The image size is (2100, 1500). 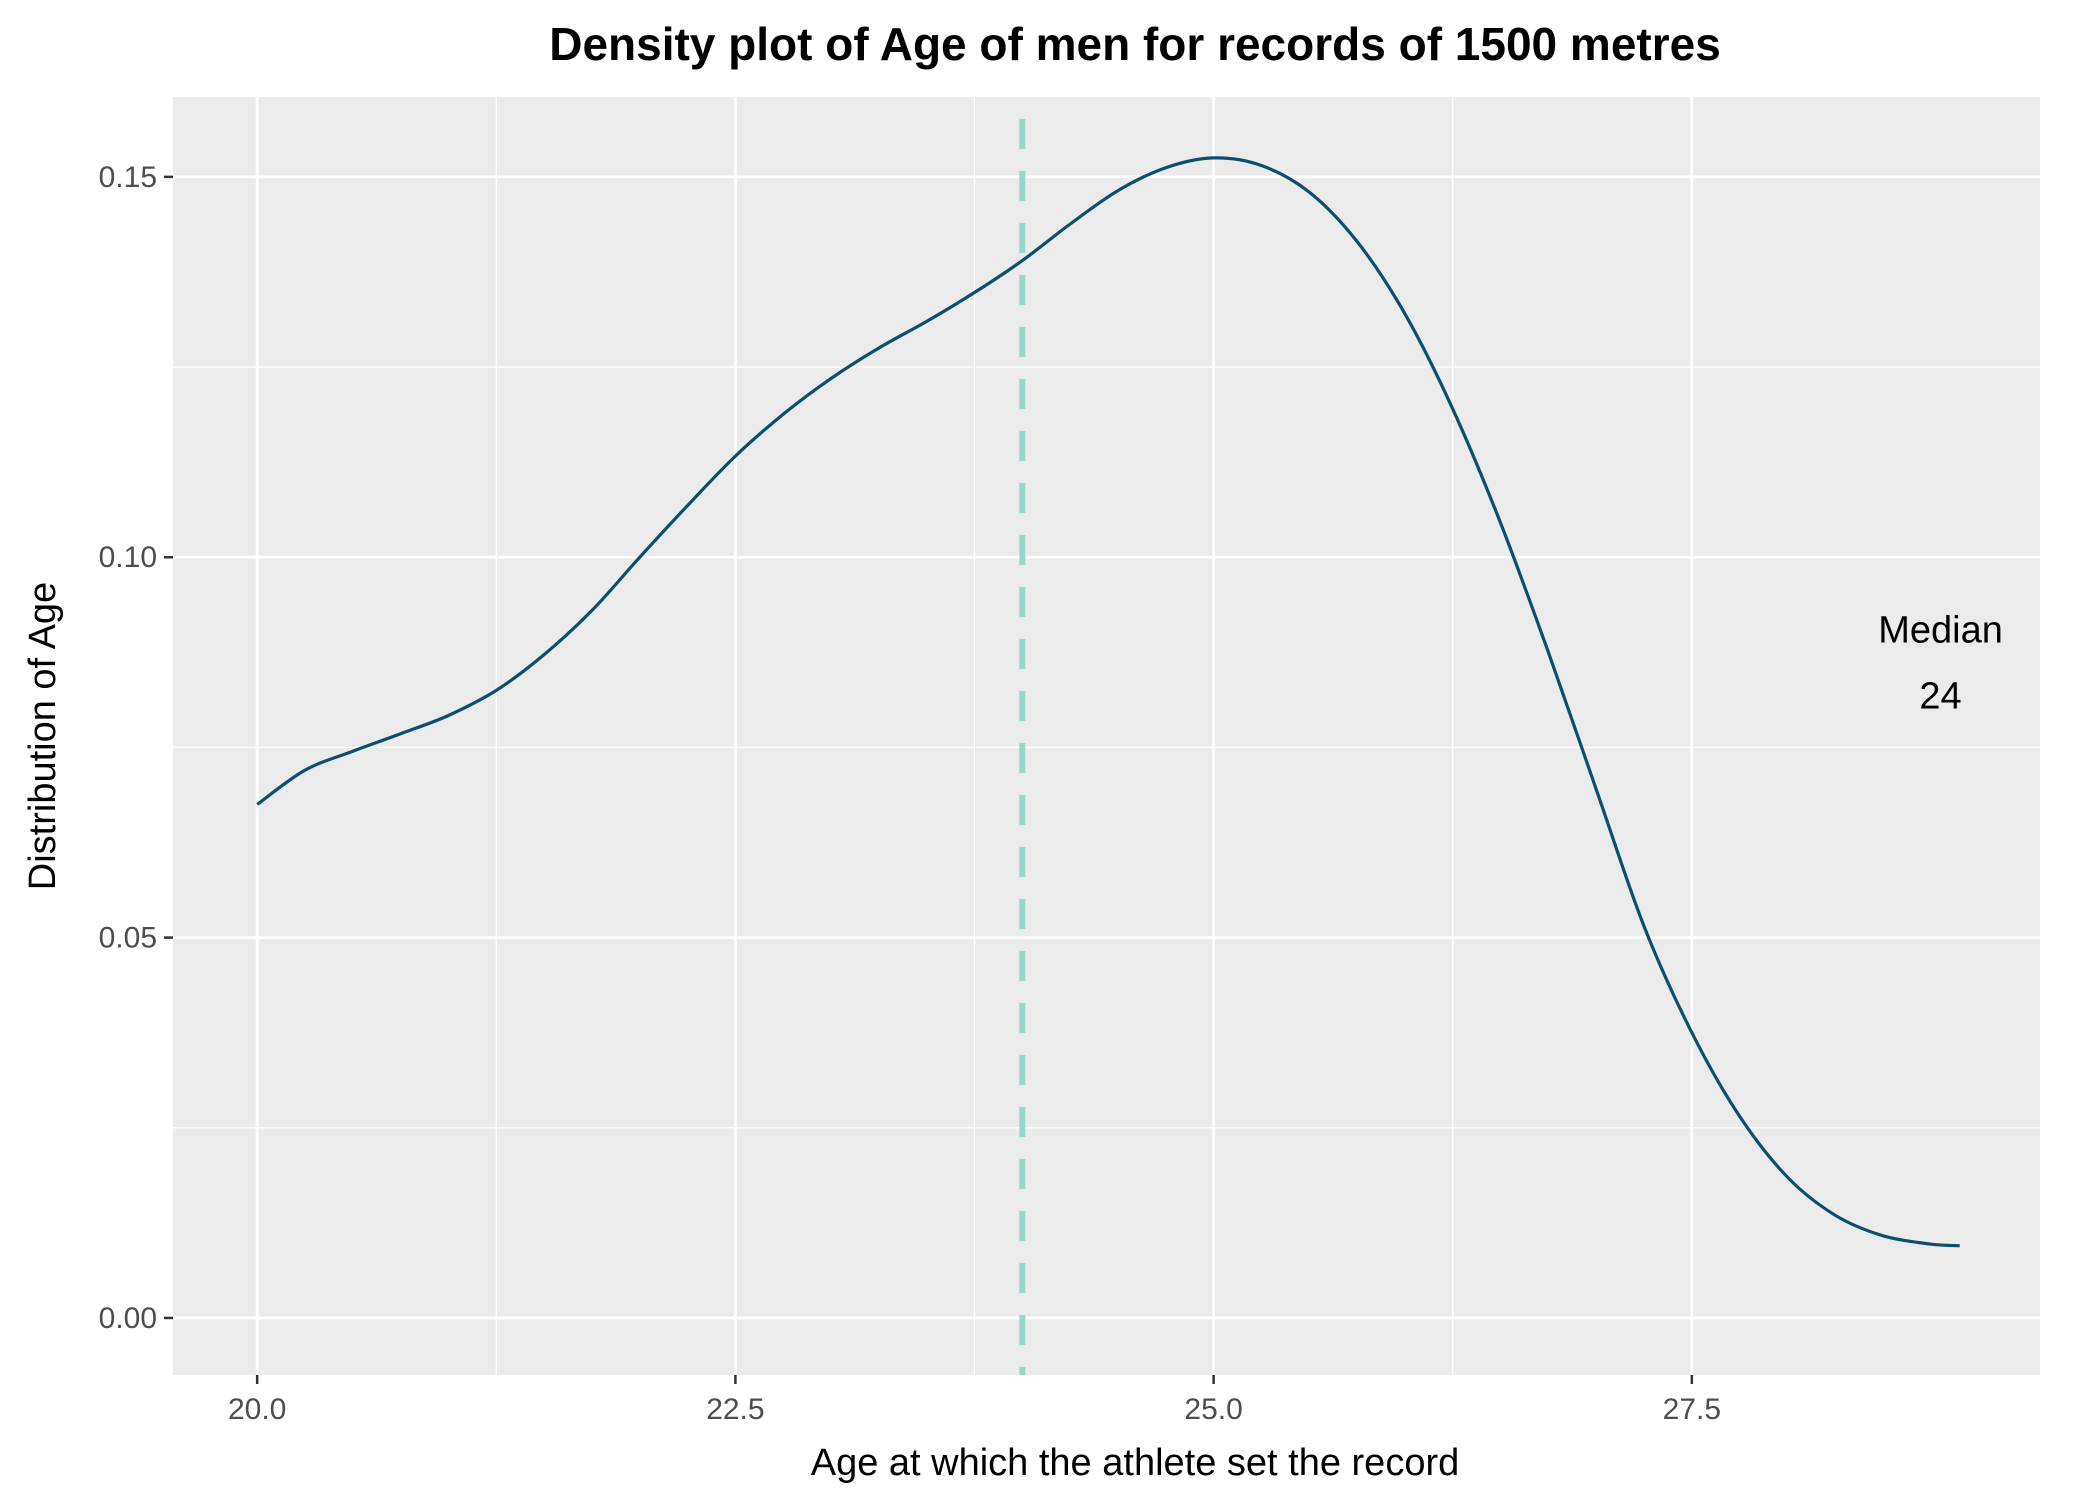 What do you see at coordinates (128, 177) in the screenshot?
I see `y-tick-label: 0.15` at bounding box center [128, 177].